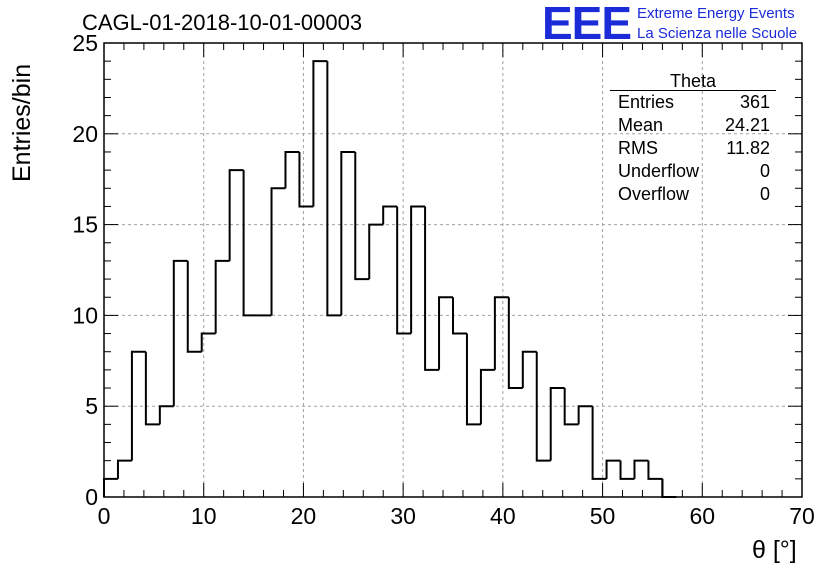  What do you see at coordinates (85, 43) in the screenshot?
I see `y-tick-label: 25` at bounding box center [85, 43].